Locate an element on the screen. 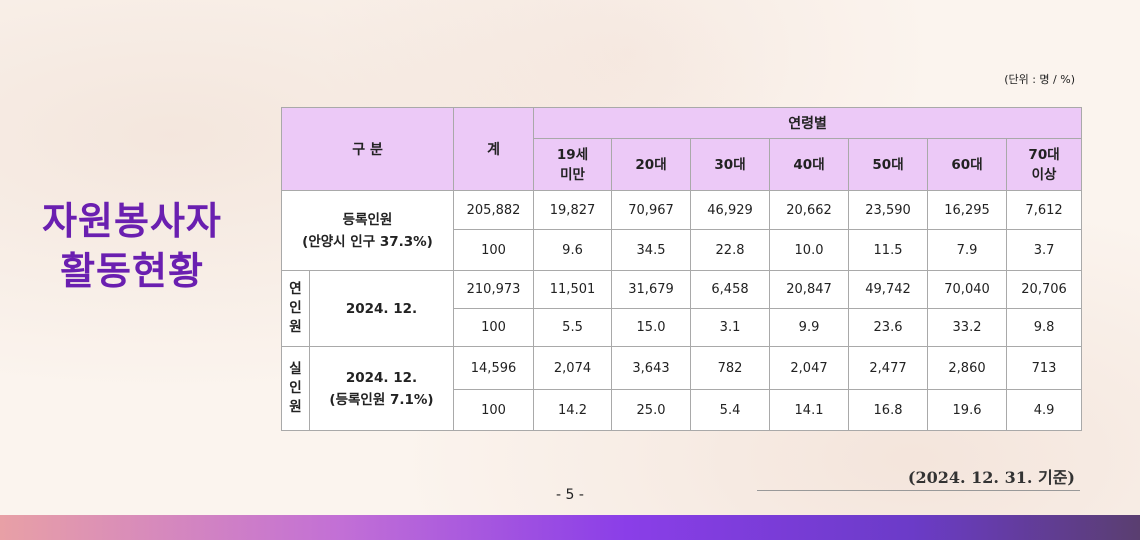 The height and width of the screenshot is (540, 1140). header-age-30s: 30대 is located at coordinates (730, 164).